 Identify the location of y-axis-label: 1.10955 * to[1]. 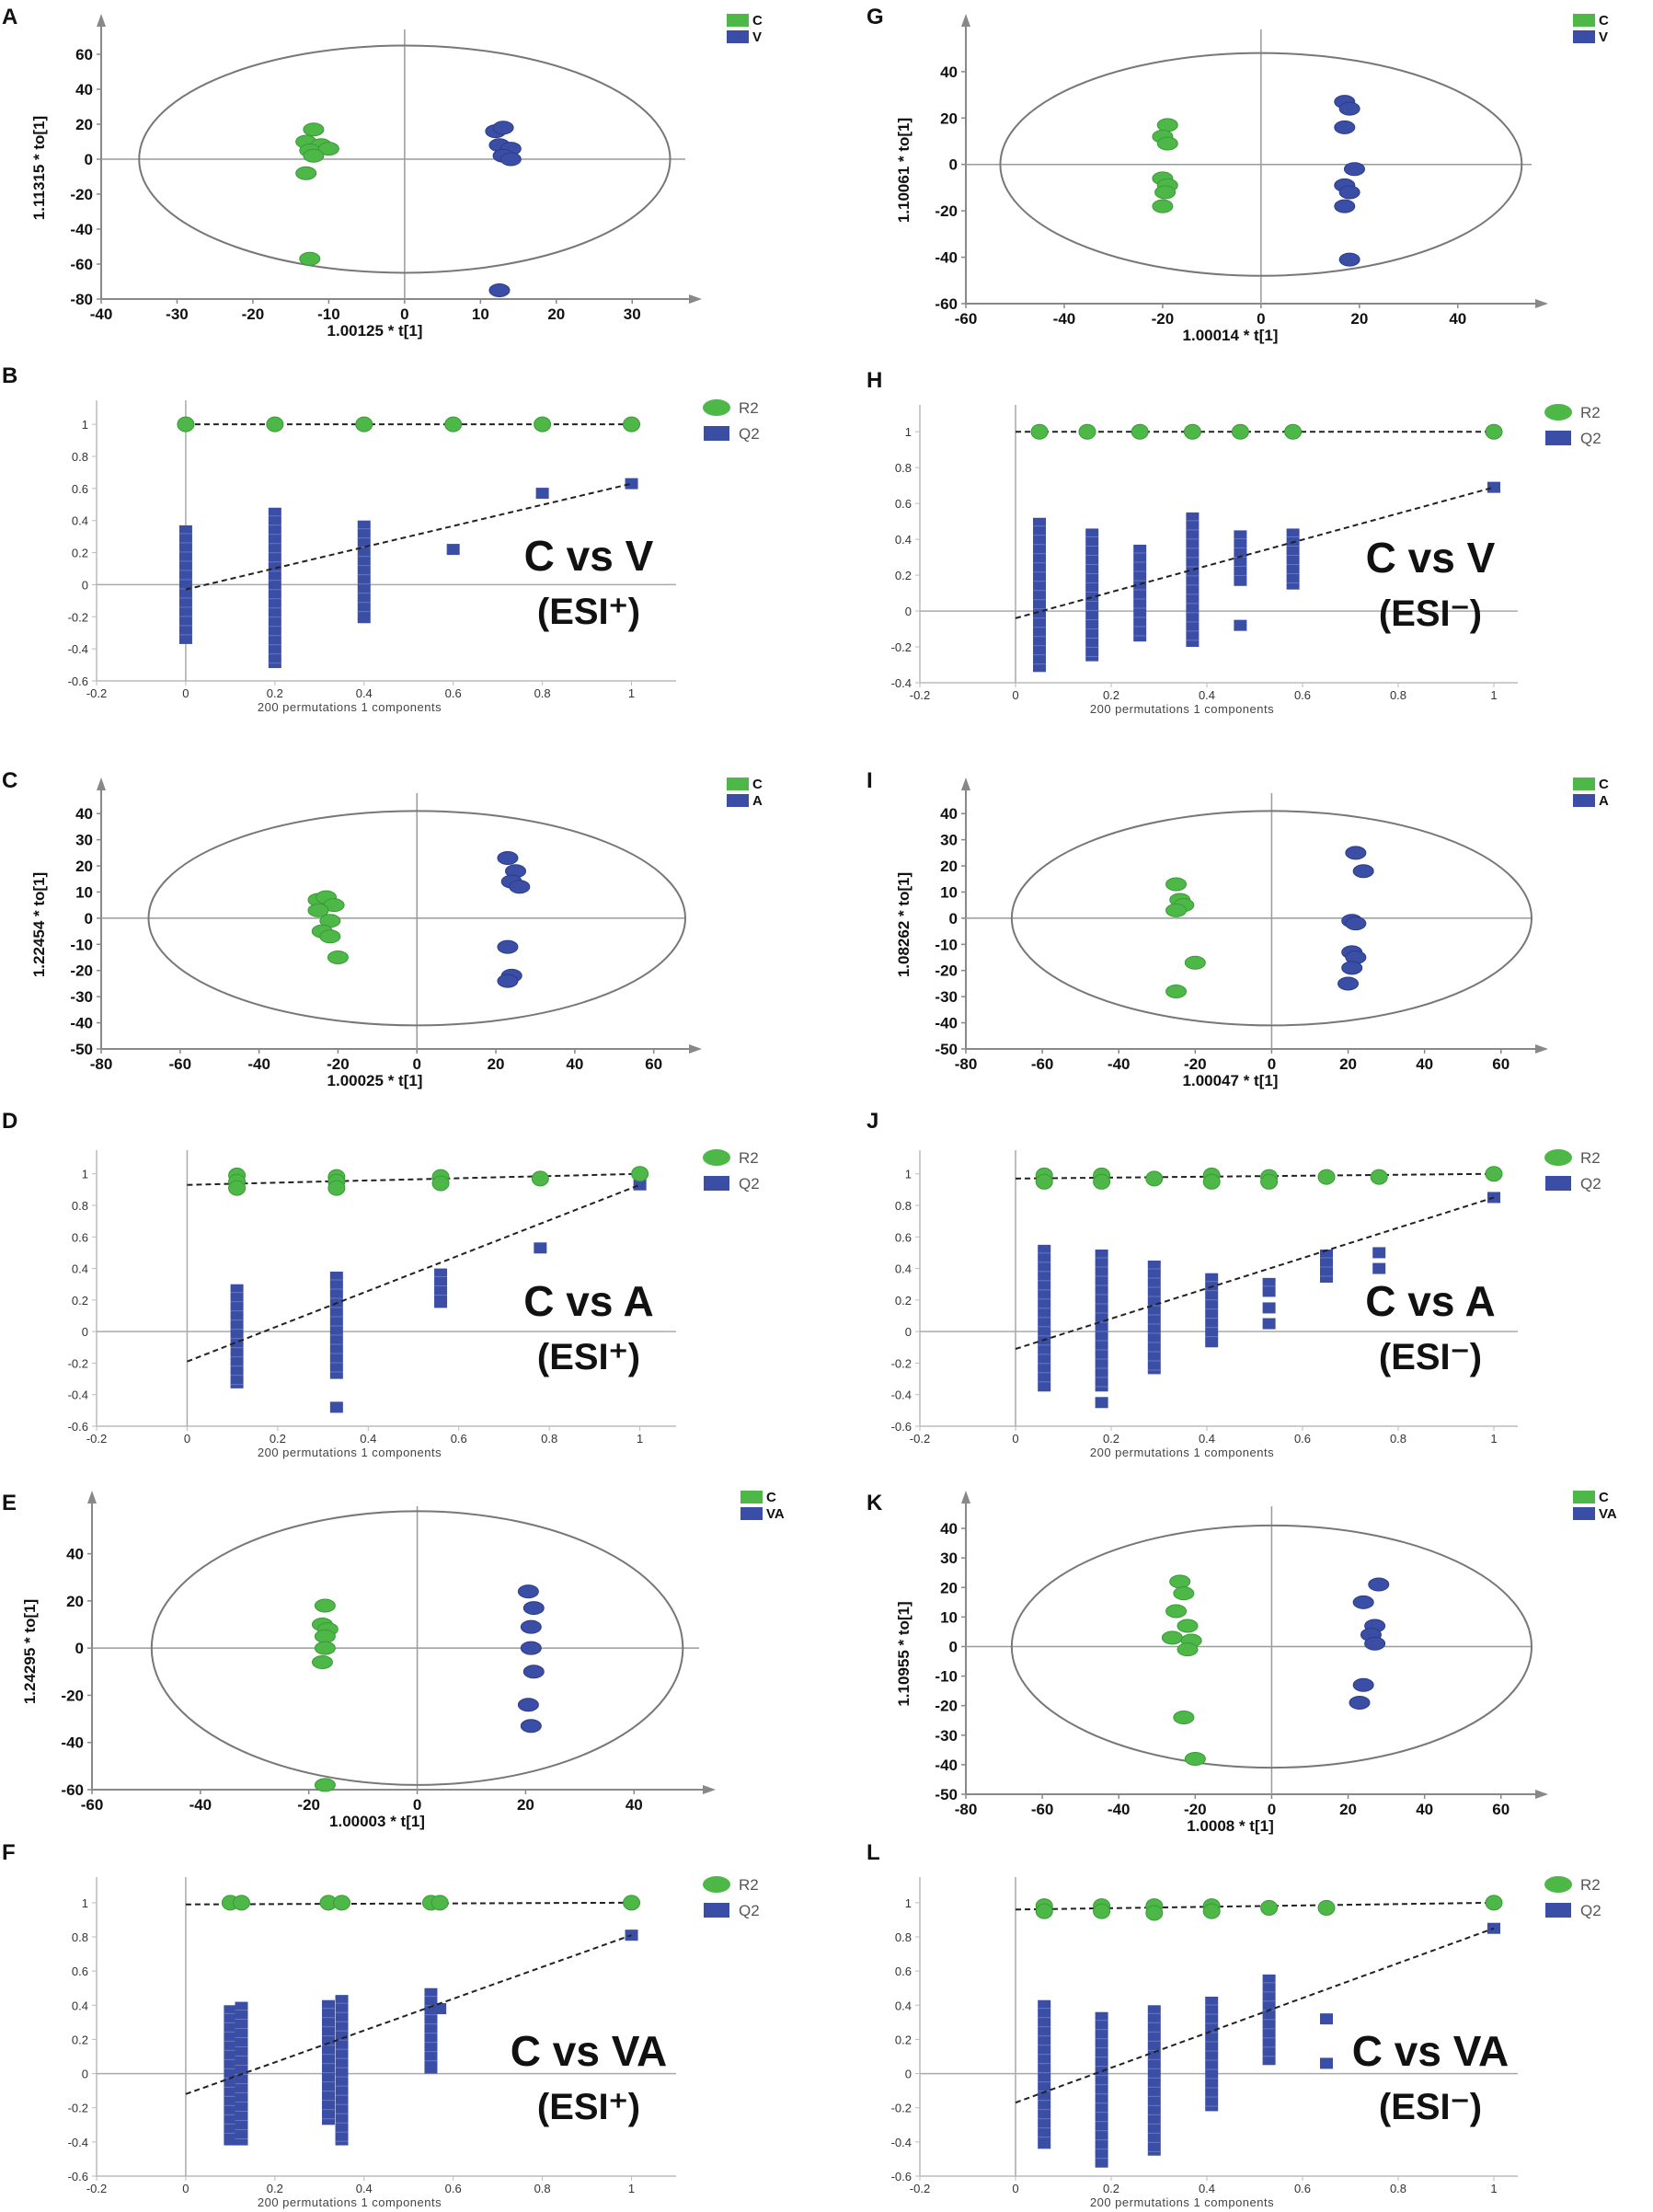
(904, 1653).